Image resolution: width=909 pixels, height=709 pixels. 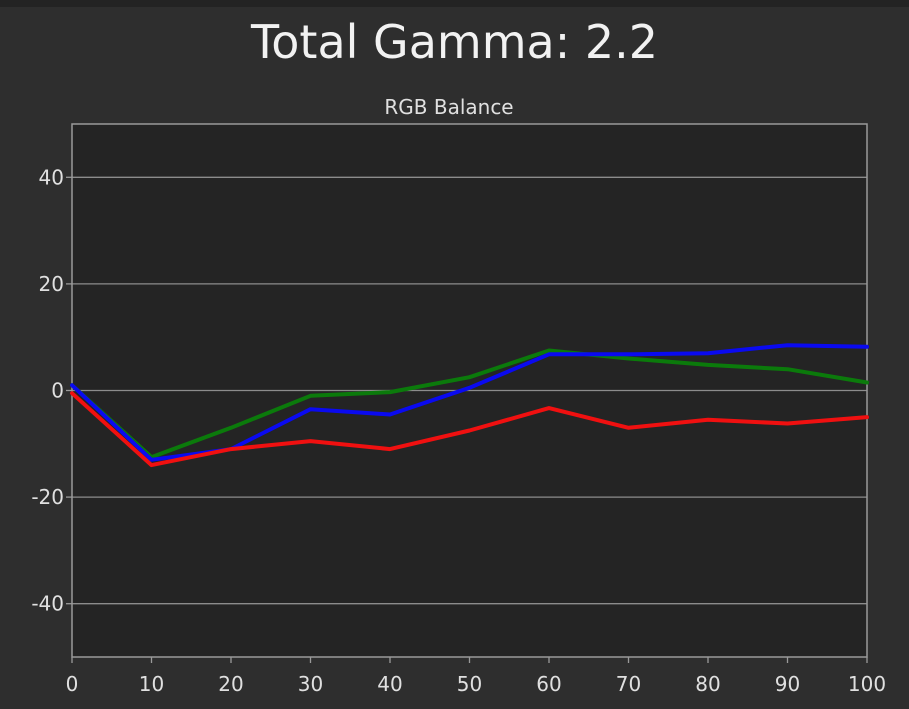 What do you see at coordinates (72, 684) in the screenshot?
I see `x-tick-label: 0` at bounding box center [72, 684].